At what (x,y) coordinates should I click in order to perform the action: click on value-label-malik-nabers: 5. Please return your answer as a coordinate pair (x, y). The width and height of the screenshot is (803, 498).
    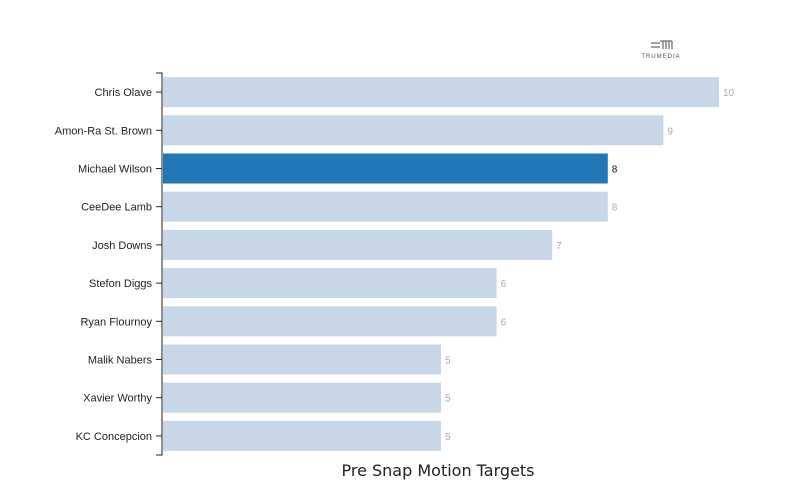
    Looking at the image, I should click on (448, 361).